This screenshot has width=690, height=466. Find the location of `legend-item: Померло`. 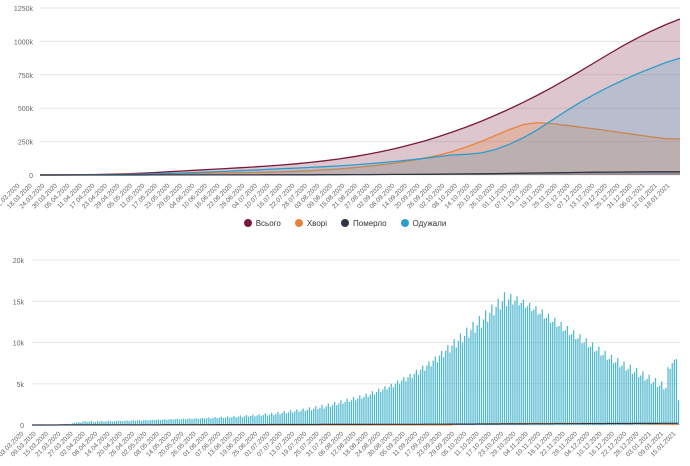

legend-item: Померло is located at coordinates (364, 223).